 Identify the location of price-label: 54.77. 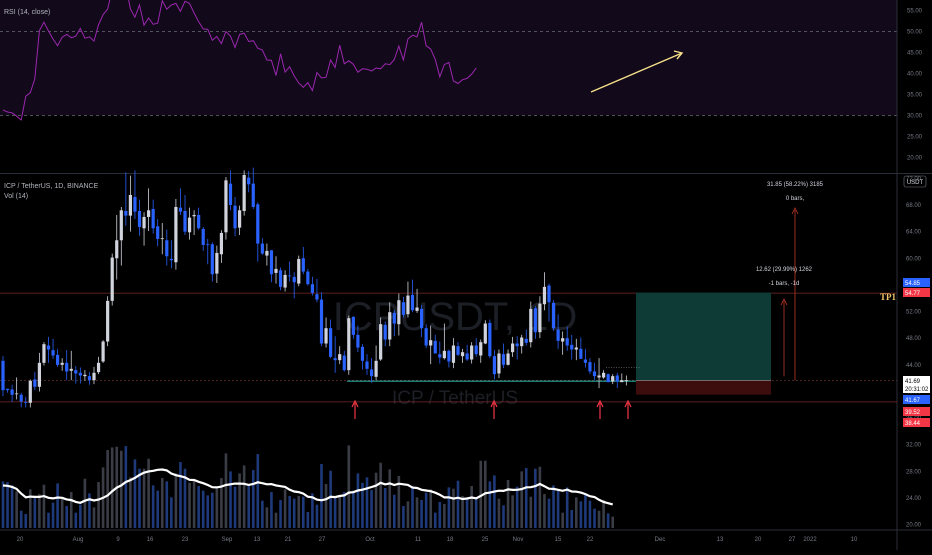
(913, 294).